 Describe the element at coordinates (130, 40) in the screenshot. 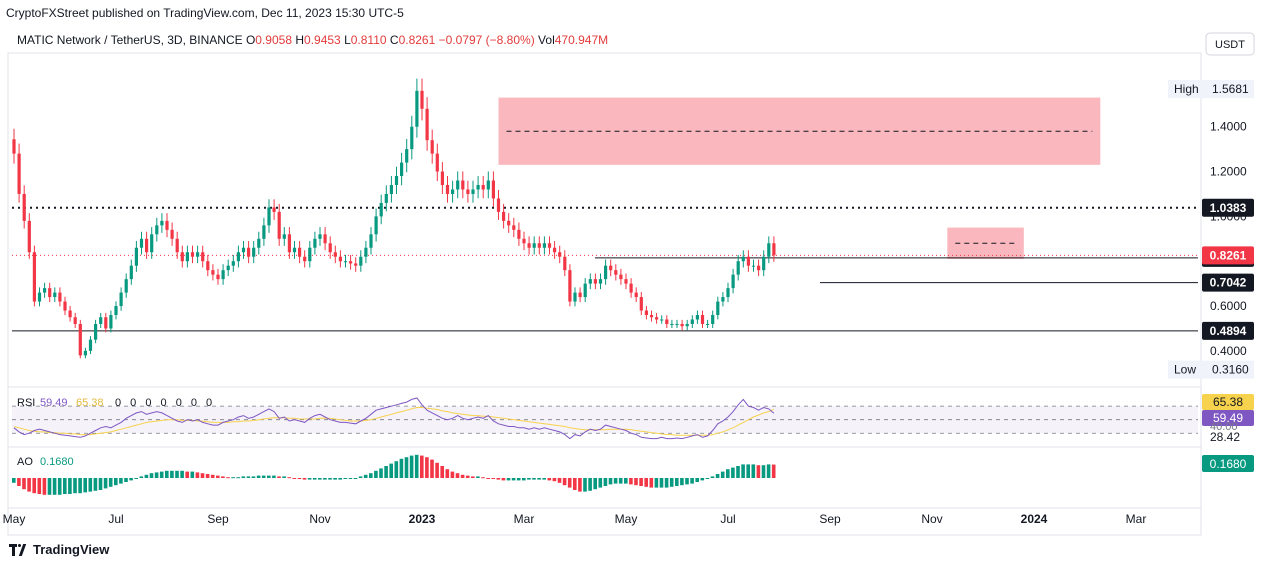

I see `symbol-title: MATIC Network / TetherUS, 3D, BINANCE` at that location.